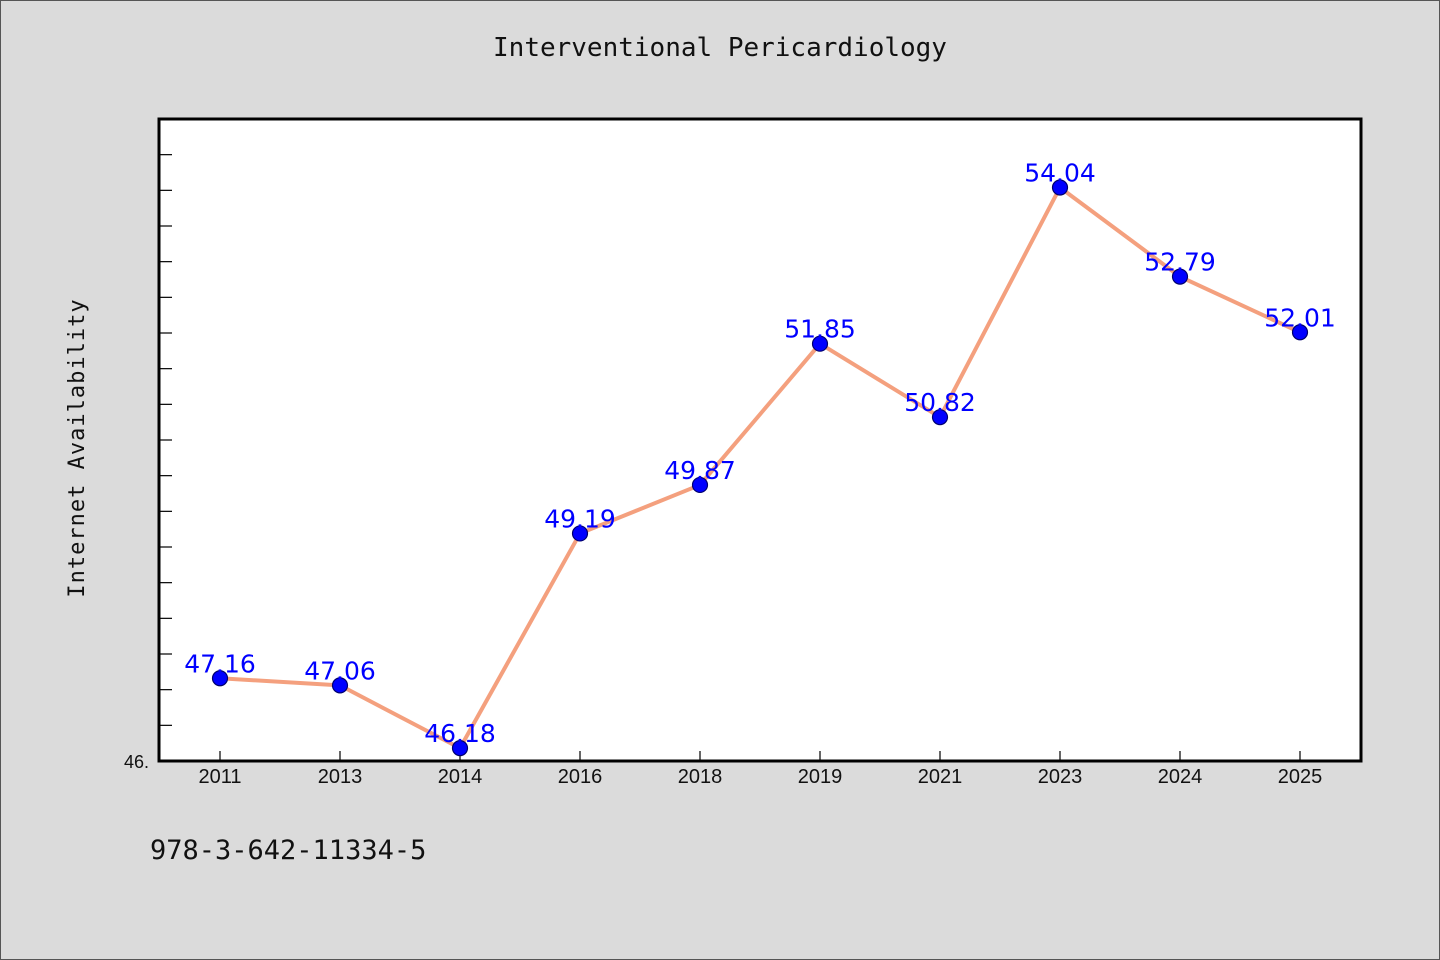 The height and width of the screenshot is (960, 1440). What do you see at coordinates (340, 670) in the screenshot?
I see `data-label: 47.06` at bounding box center [340, 670].